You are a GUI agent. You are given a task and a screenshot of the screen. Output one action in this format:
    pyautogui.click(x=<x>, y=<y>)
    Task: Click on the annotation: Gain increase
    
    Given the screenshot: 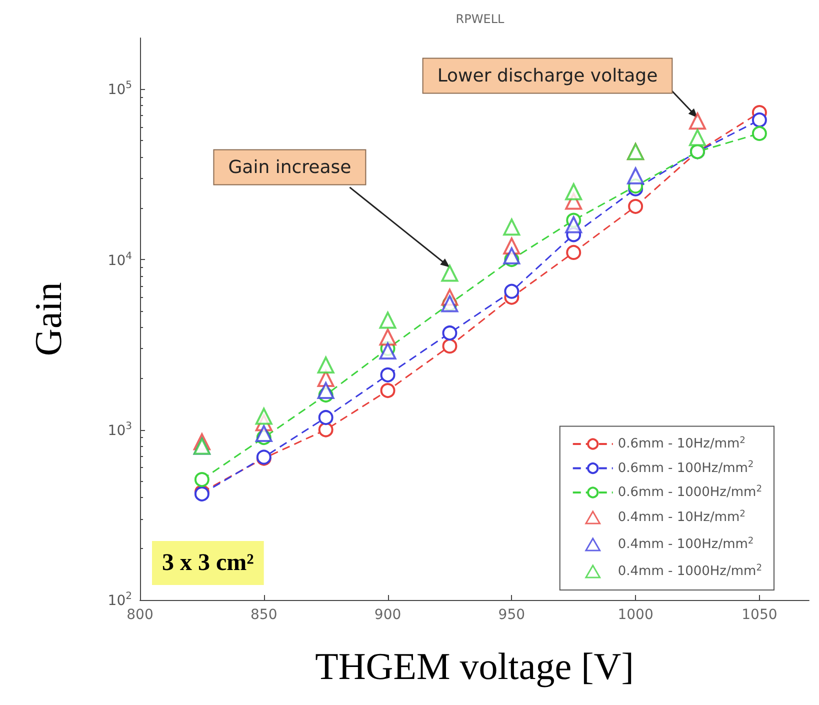 What is the action you would take?
    pyautogui.click(x=290, y=167)
    